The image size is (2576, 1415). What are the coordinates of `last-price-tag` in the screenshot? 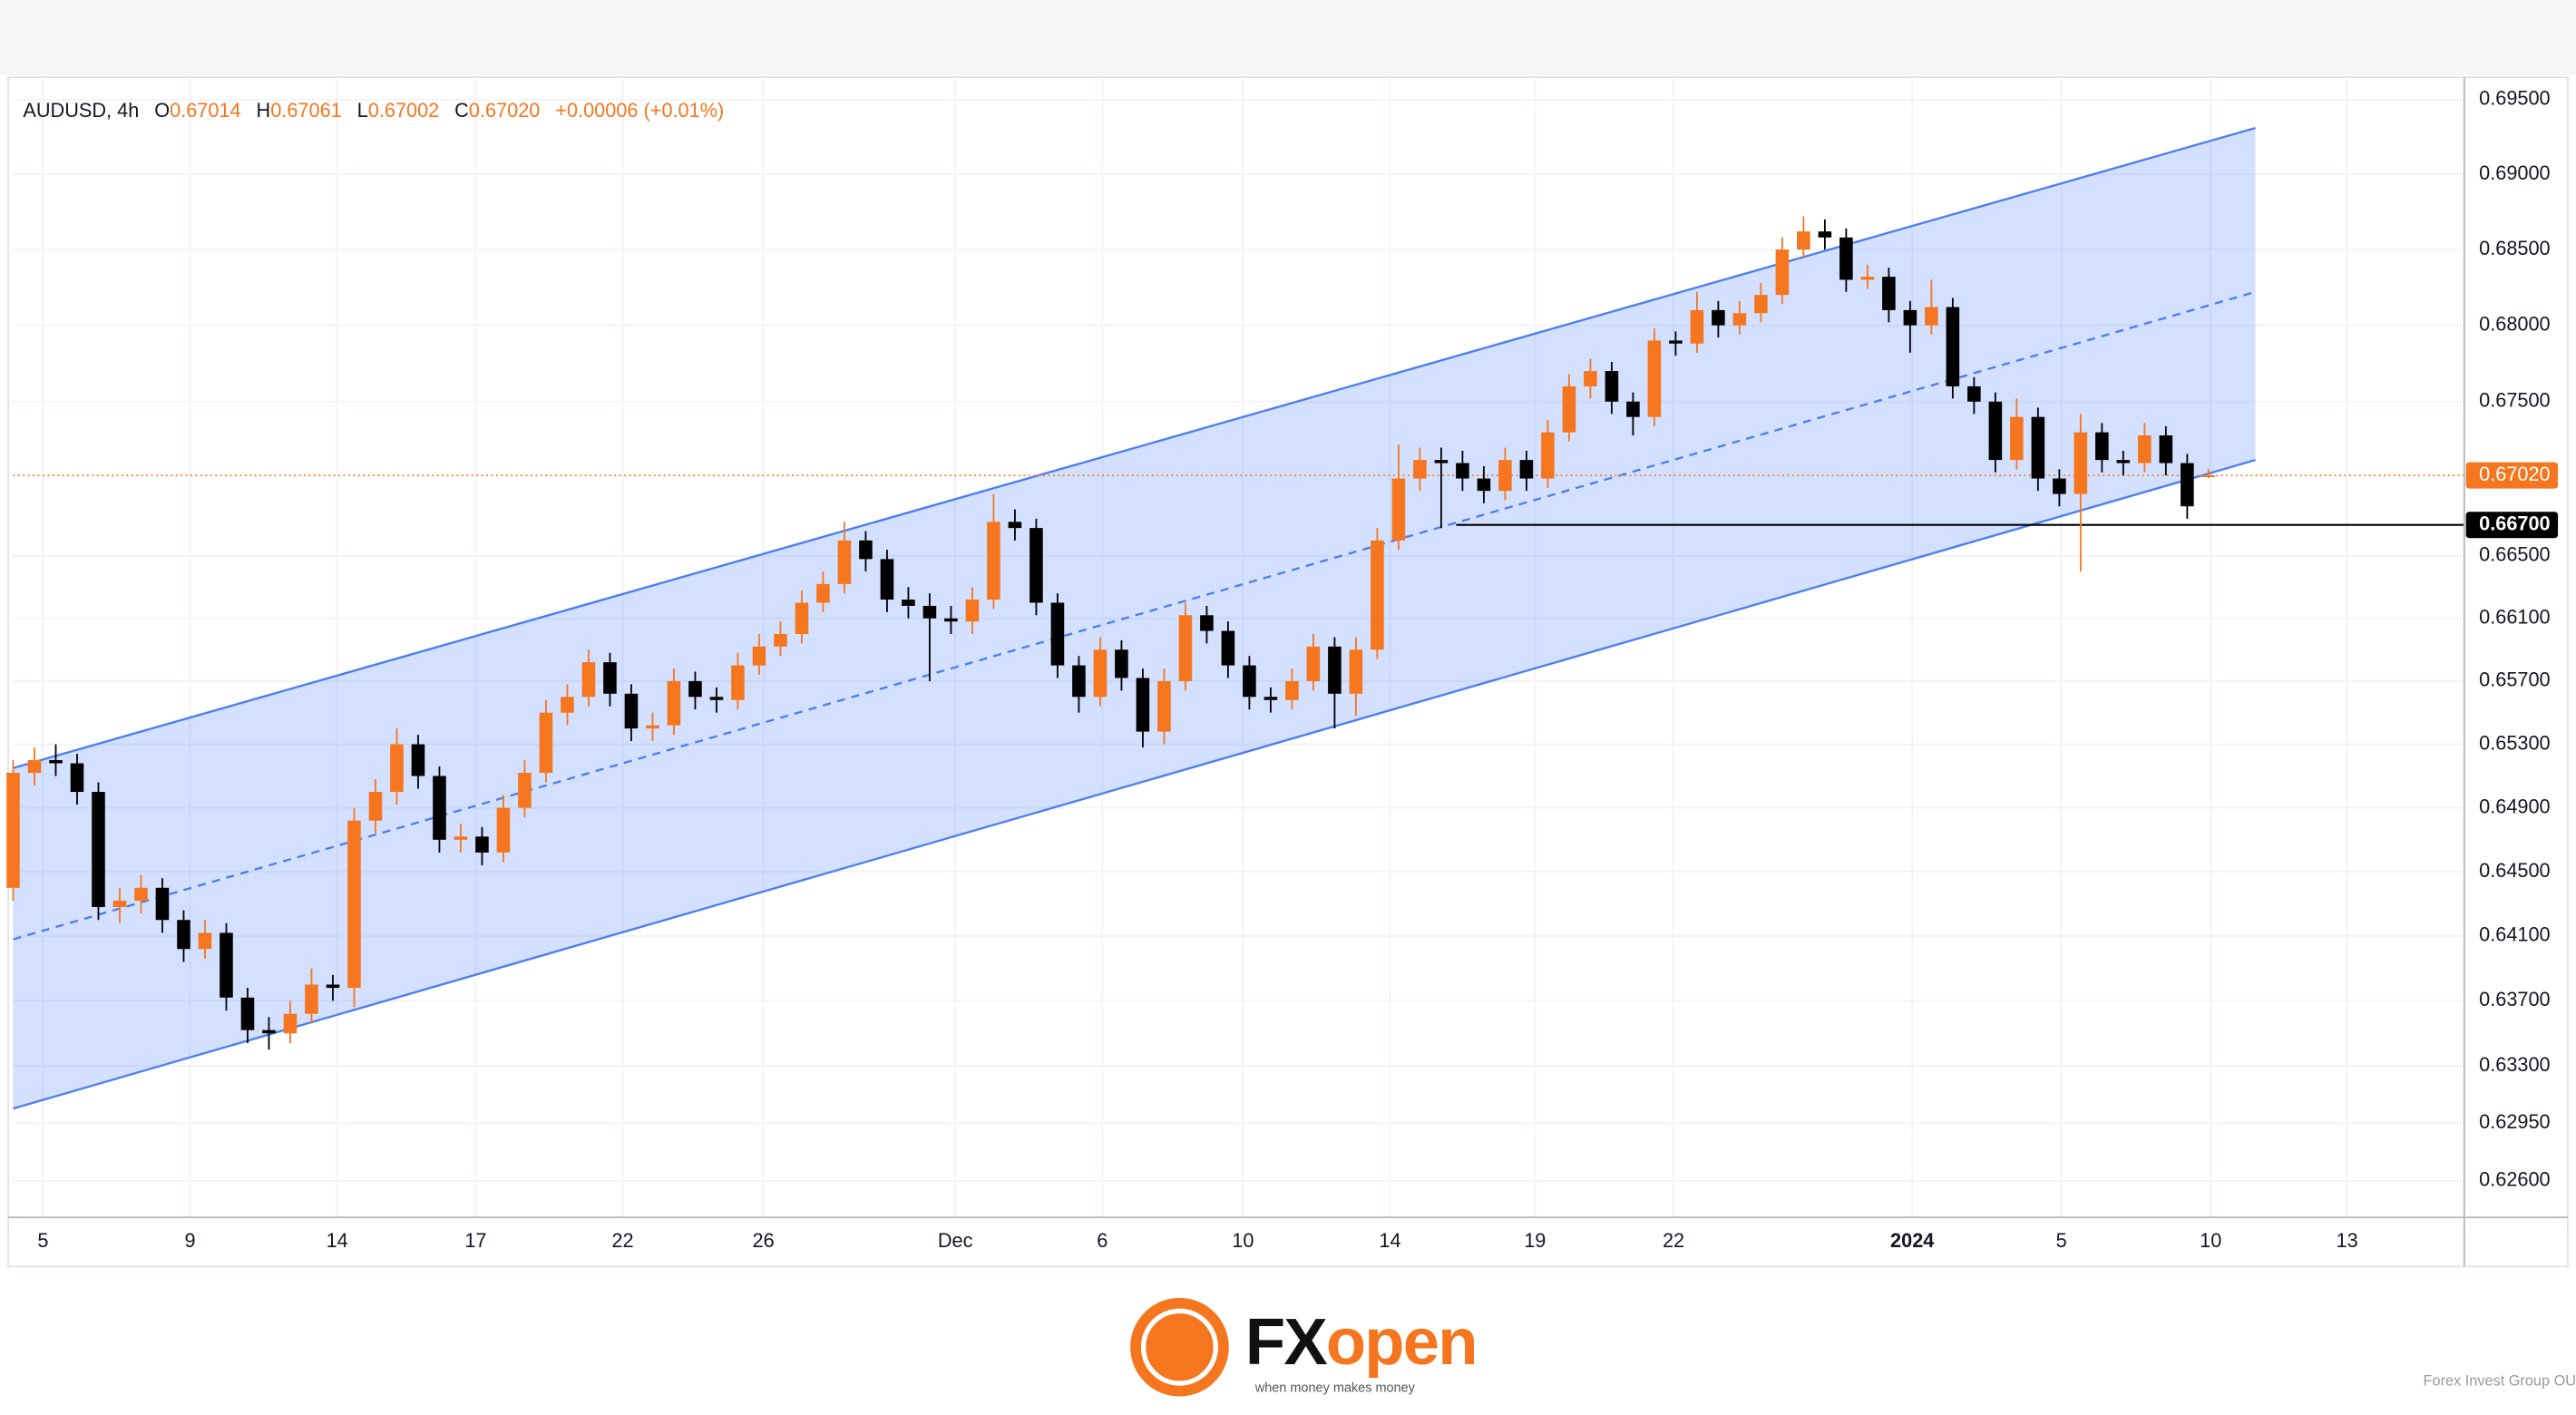 It's located at (2512, 475).